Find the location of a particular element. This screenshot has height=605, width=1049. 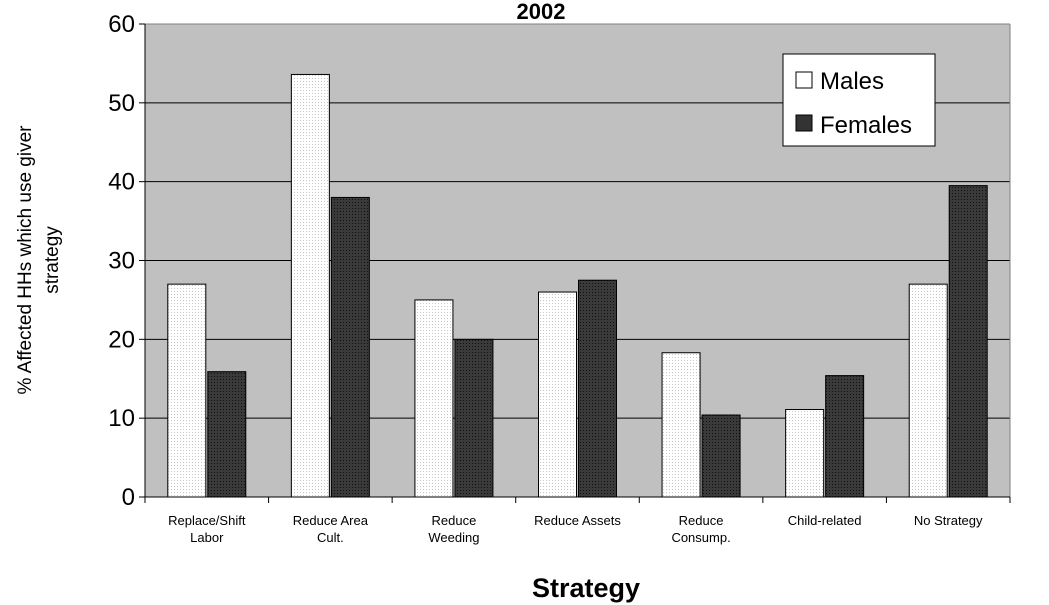

legend-label-females: Females is located at coordinates (866, 125).